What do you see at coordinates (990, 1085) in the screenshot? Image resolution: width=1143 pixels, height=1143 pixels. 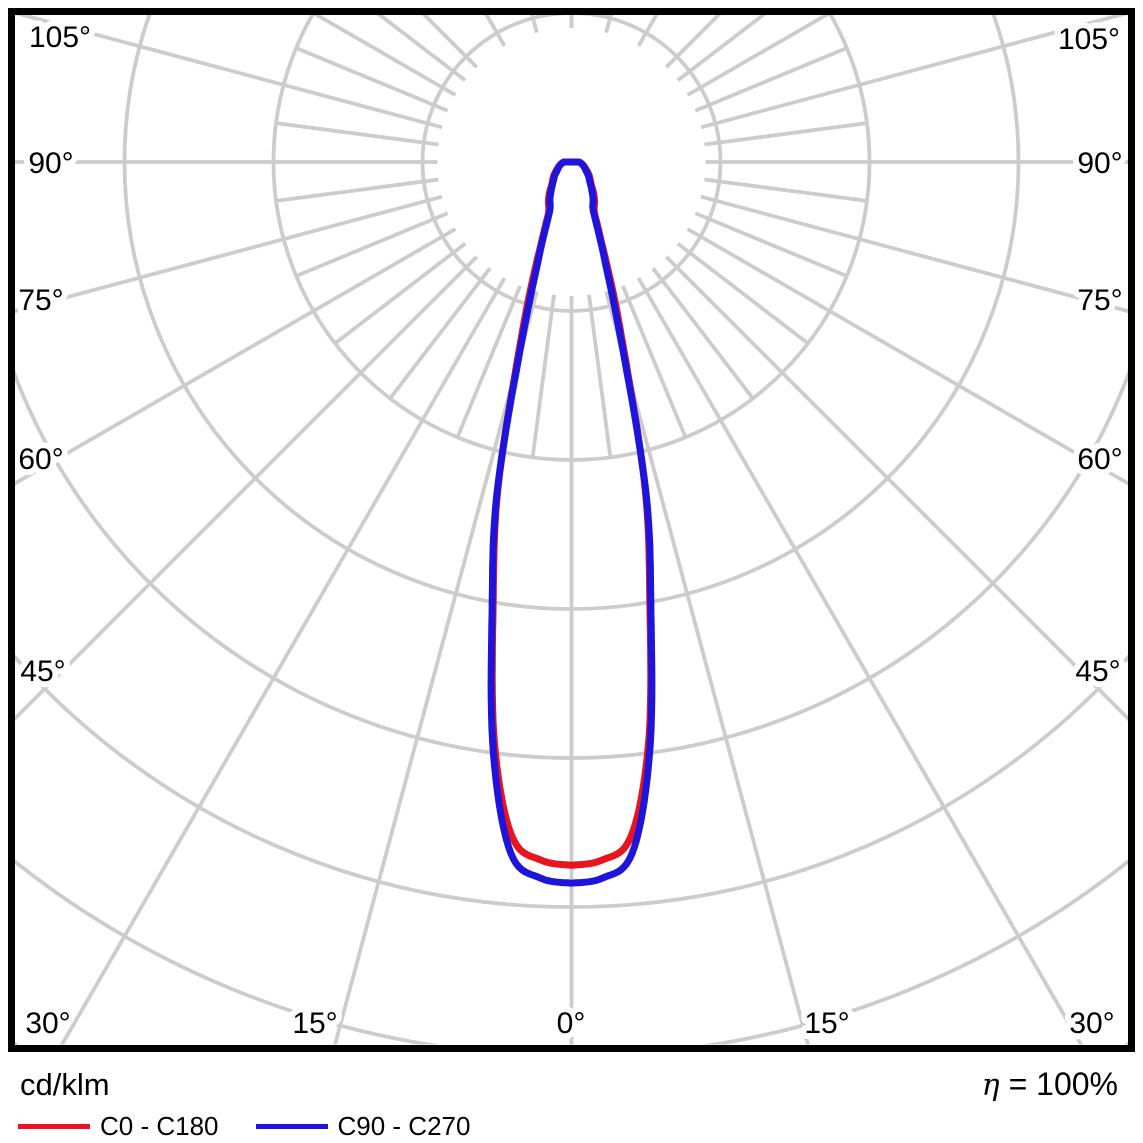 I see `eta-symbol: η` at bounding box center [990, 1085].